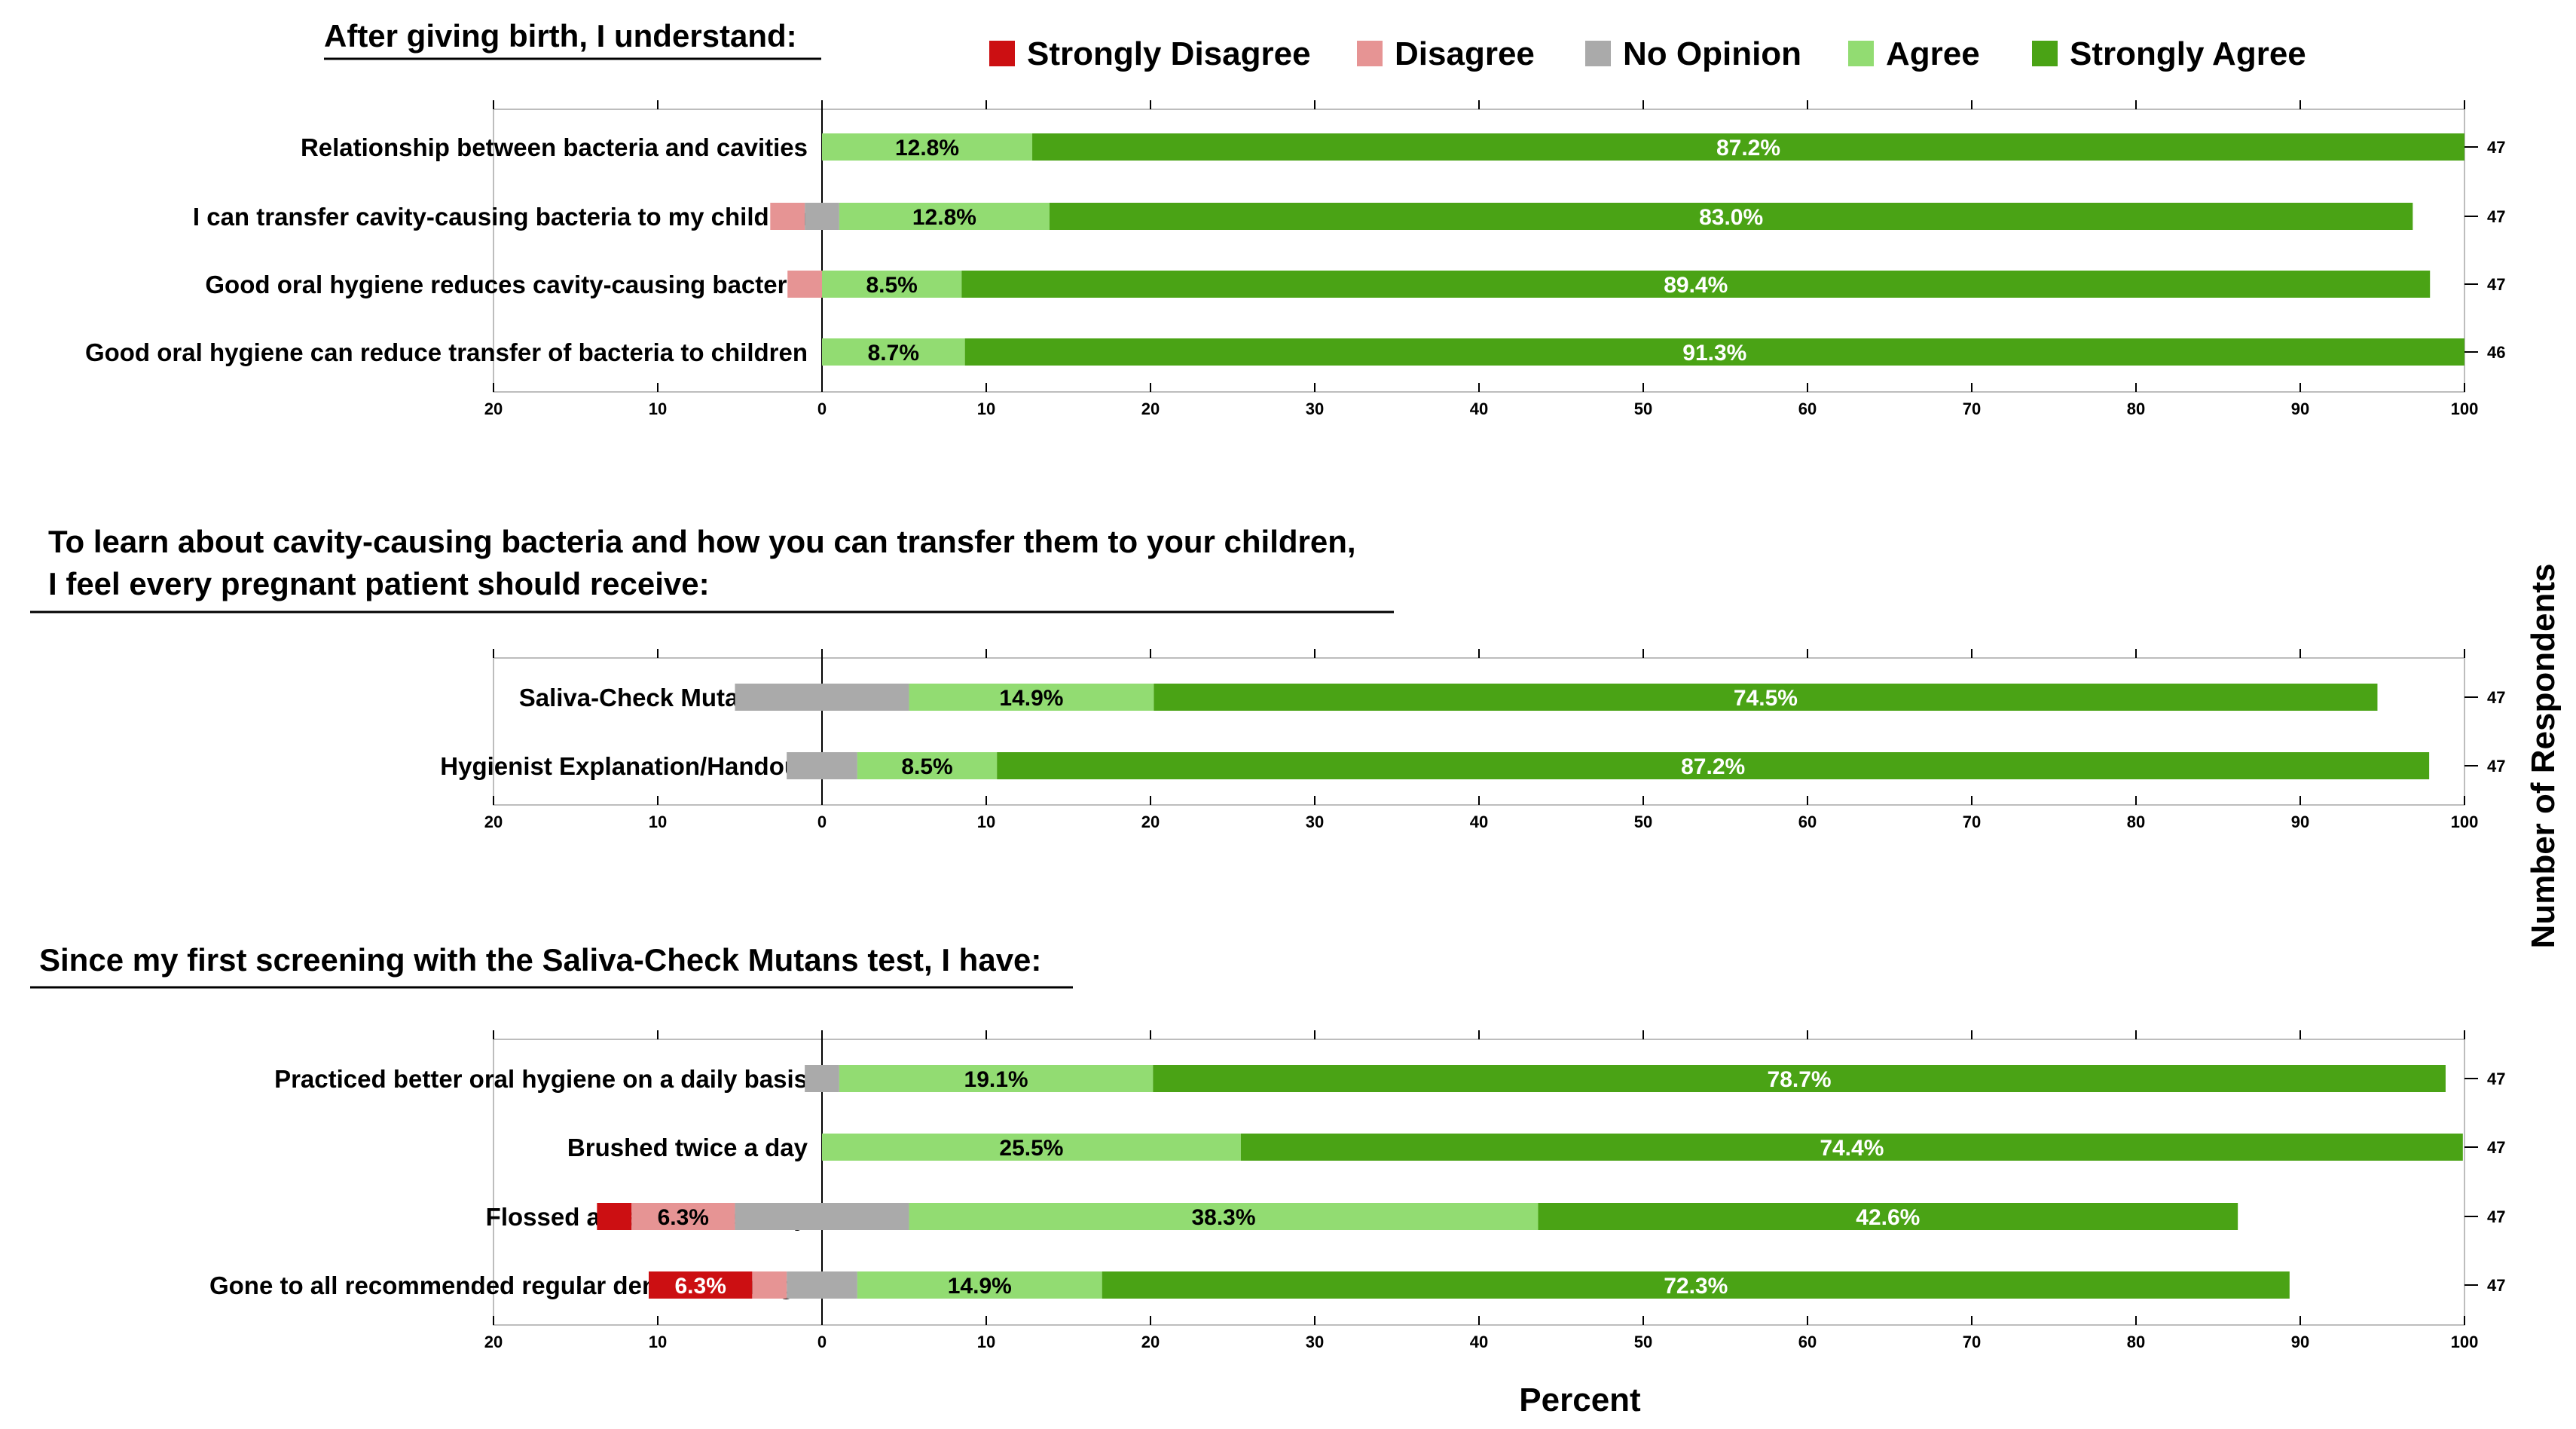 This screenshot has width=2576, height=1429. What do you see at coordinates (560, 36) in the screenshot?
I see `panel-title: After giving birth, I understand:` at bounding box center [560, 36].